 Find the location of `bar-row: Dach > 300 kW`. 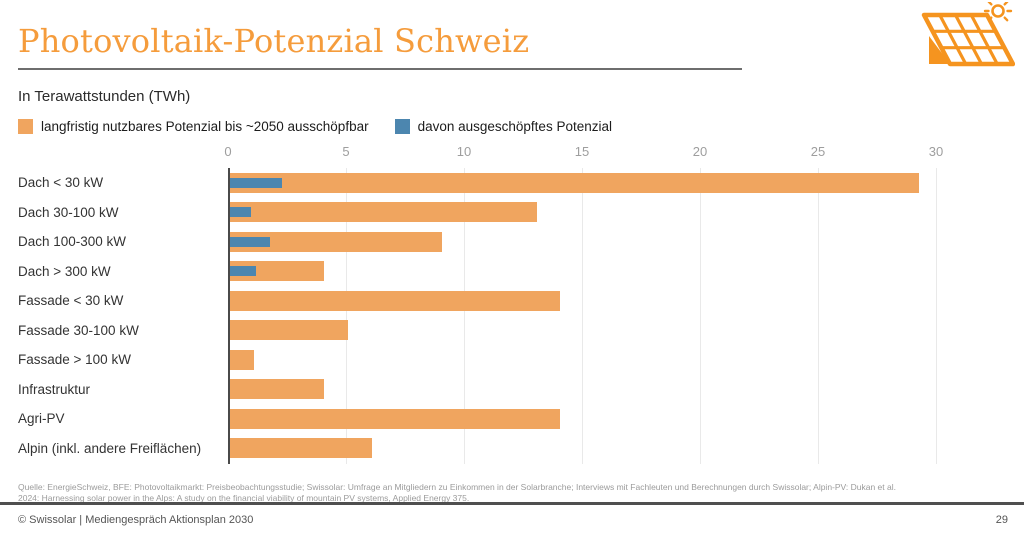

bar-row: Dach > 300 kW is located at coordinates (512, 272).